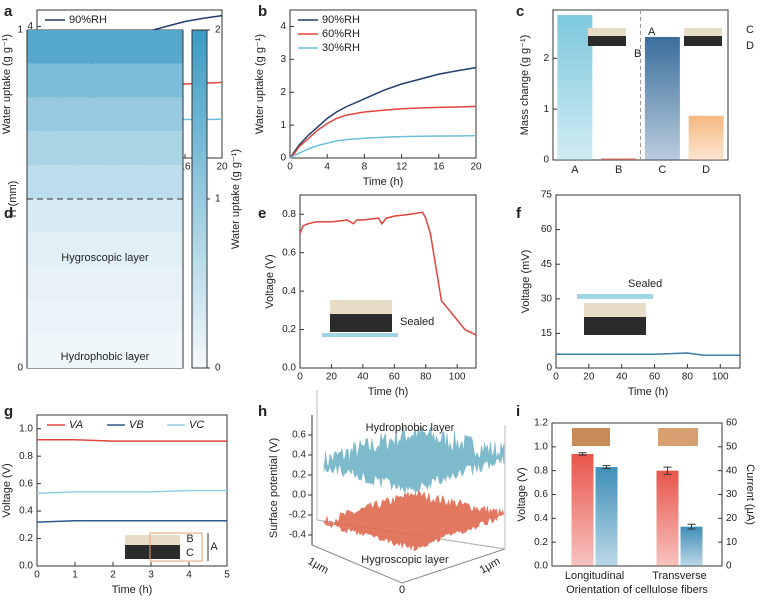  Describe the element at coordinates (547, 333) in the screenshot. I see `y-tick-label: 15` at that location.